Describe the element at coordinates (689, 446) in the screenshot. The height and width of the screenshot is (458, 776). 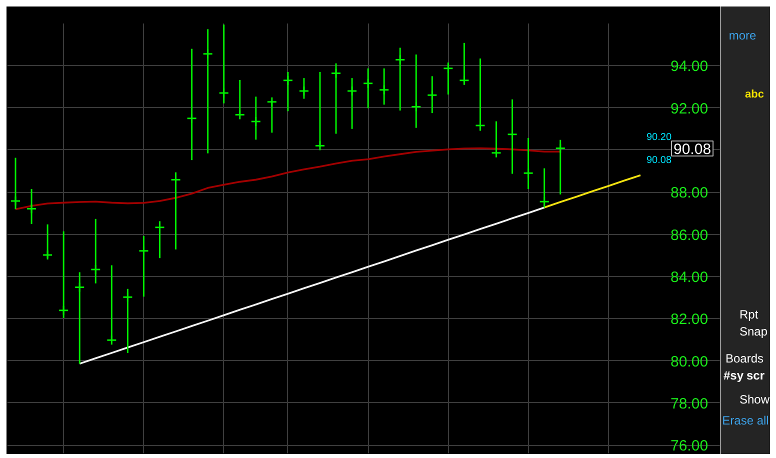
I see `y-tick-label: 76.00` at that location.